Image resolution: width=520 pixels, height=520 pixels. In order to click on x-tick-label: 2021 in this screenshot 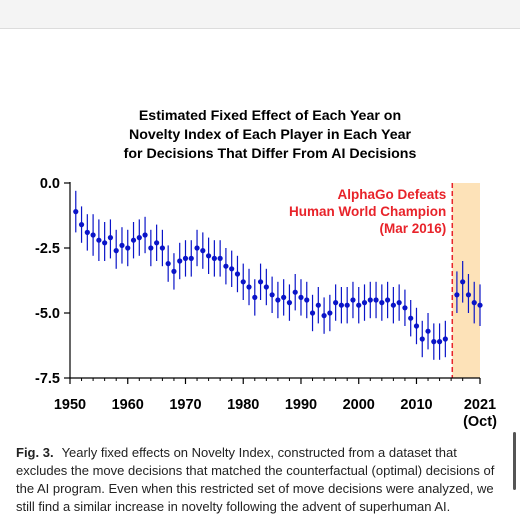, I will do `click(480, 405)`.